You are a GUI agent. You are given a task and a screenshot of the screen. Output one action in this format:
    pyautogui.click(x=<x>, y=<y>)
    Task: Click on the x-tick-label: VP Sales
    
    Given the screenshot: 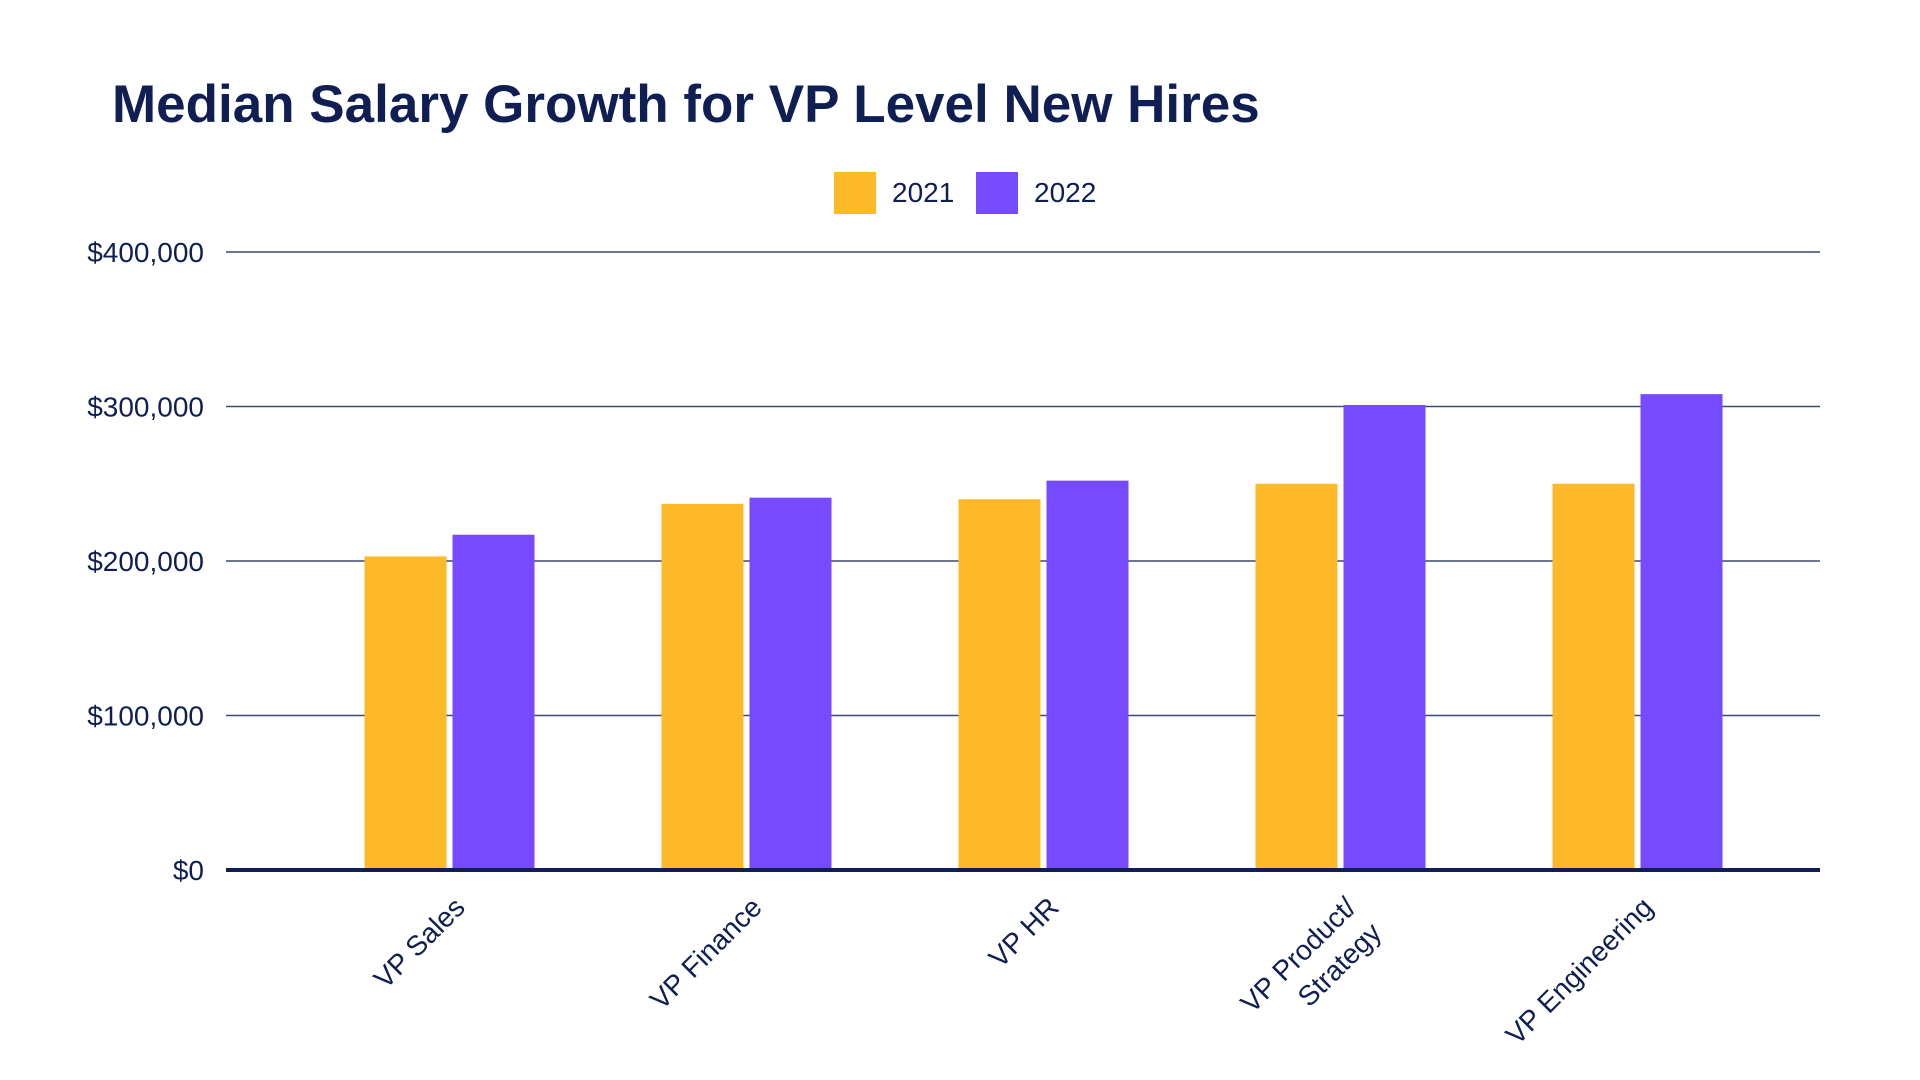 What is the action you would take?
    pyautogui.click(x=419, y=942)
    